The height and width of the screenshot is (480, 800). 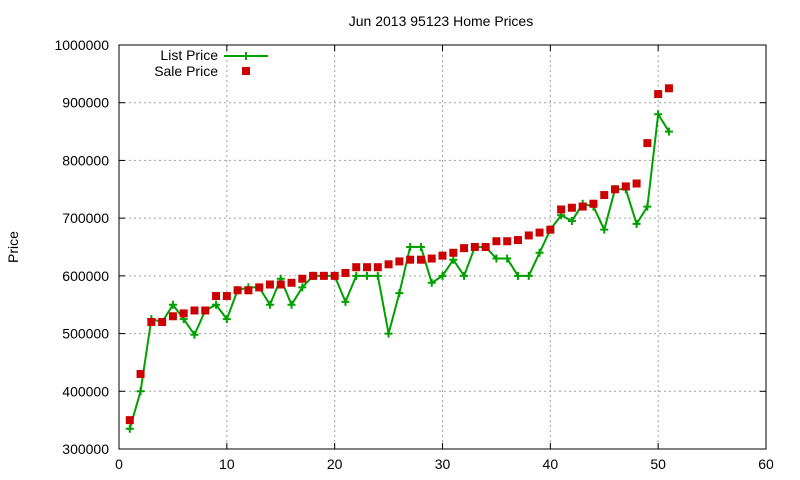 I want to click on y-axis-label: Price, so click(x=13, y=247).